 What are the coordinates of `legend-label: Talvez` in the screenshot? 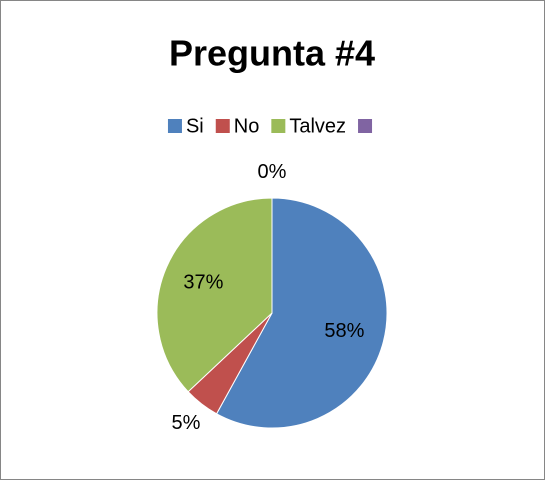 It's located at (317, 126).